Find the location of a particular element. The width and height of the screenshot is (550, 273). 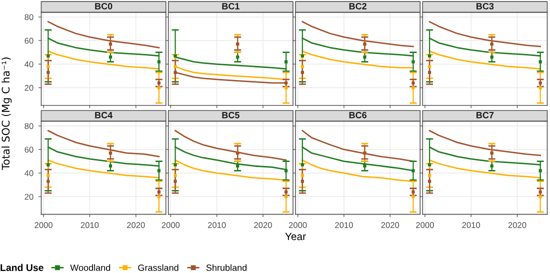

legend-label: Shrubland is located at coordinates (226, 267).